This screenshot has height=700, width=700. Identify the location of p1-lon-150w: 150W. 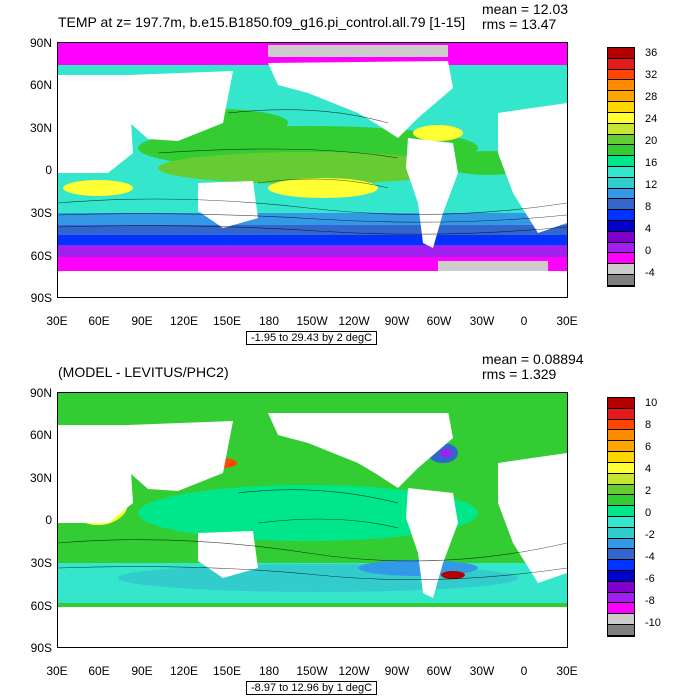
(312, 321).